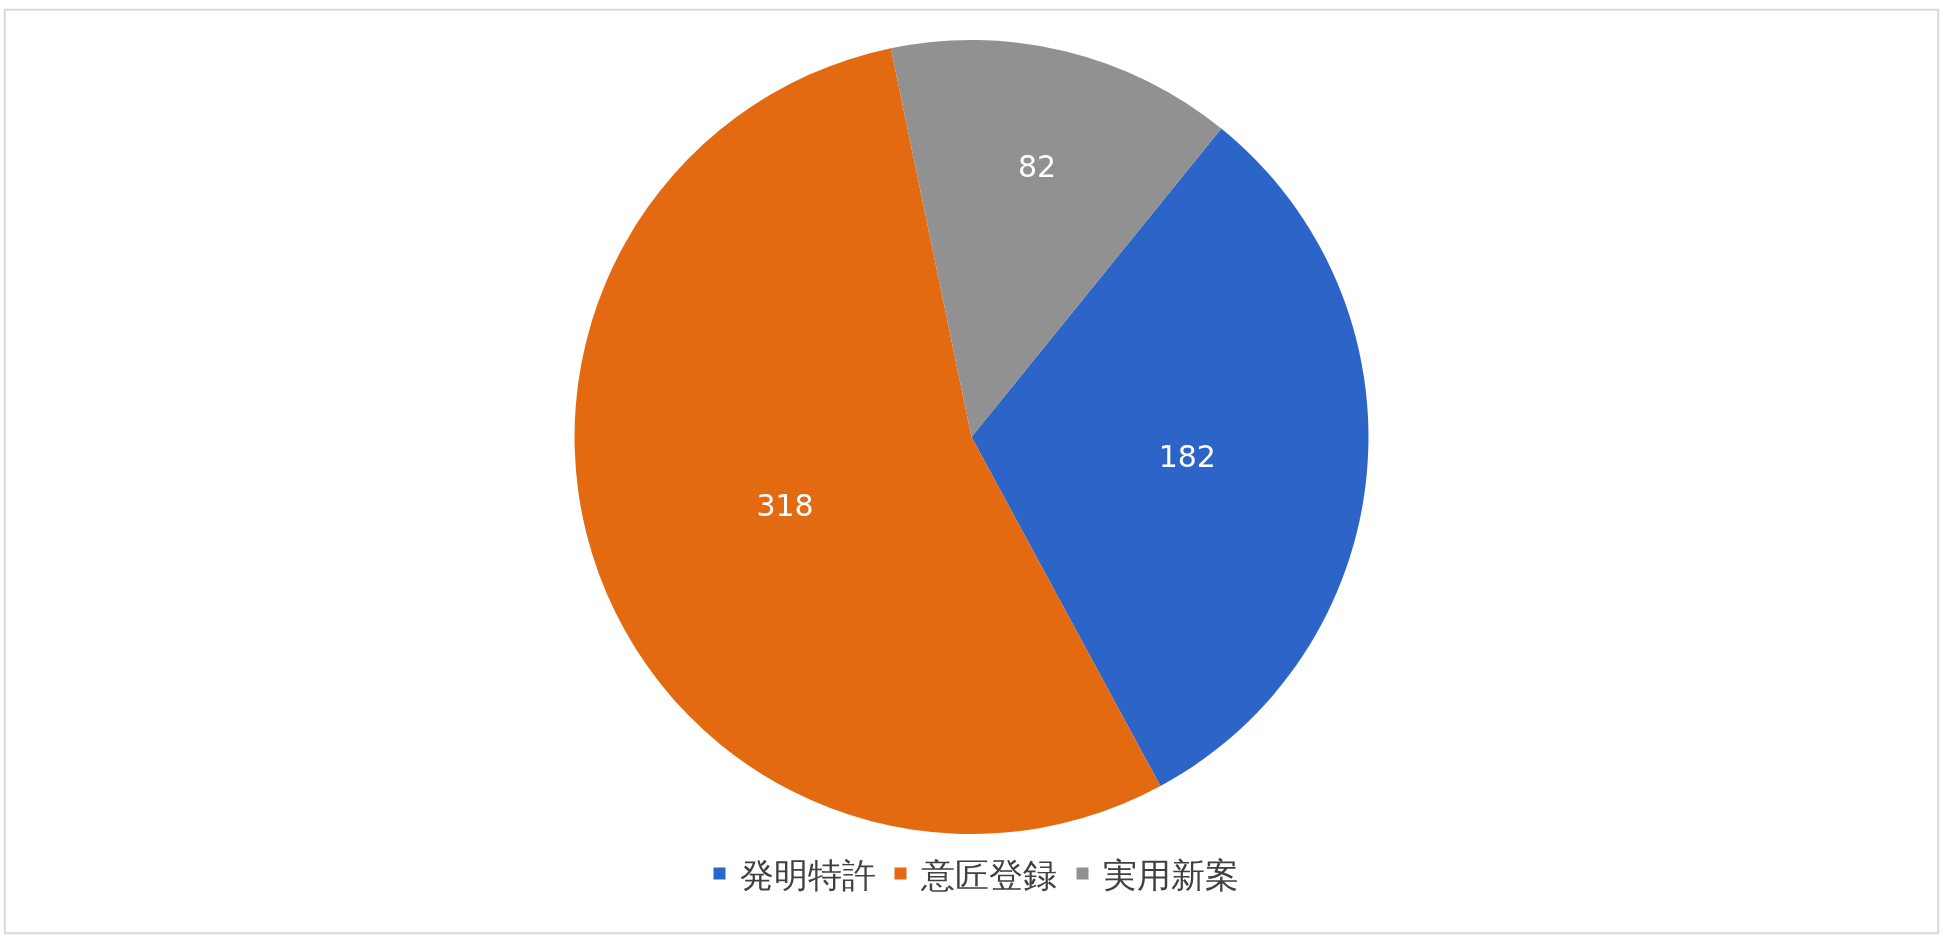  What do you see at coordinates (988, 874) in the screenshot?
I see `legend-label: 意匠登録` at bounding box center [988, 874].